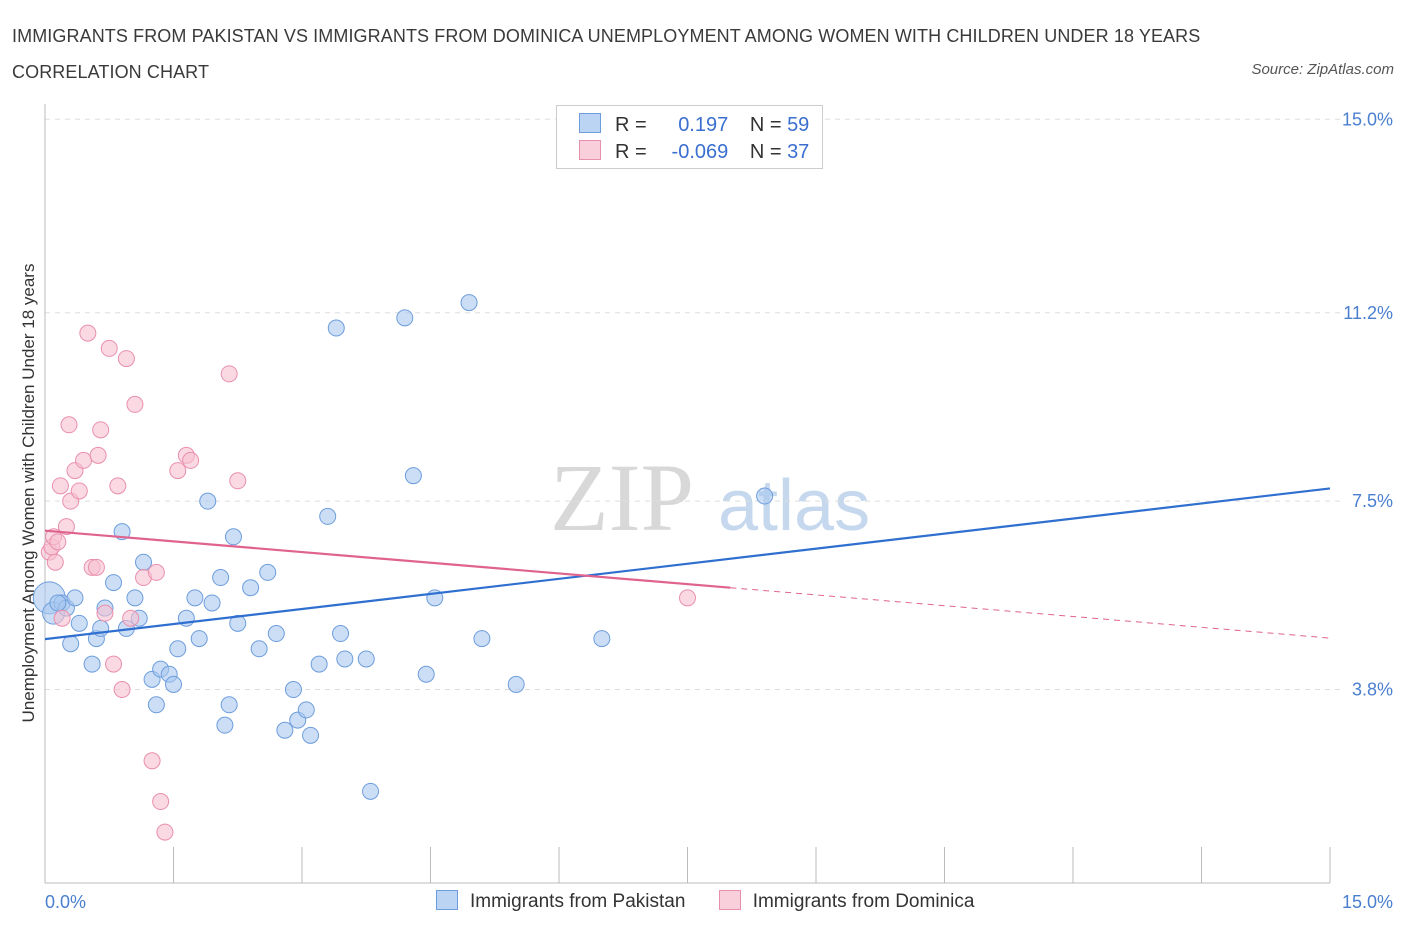  What do you see at coordinates (1372, 501) in the screenshot?
I see `y-tick-label: 7.5%` at bounding box center [1372, 501].